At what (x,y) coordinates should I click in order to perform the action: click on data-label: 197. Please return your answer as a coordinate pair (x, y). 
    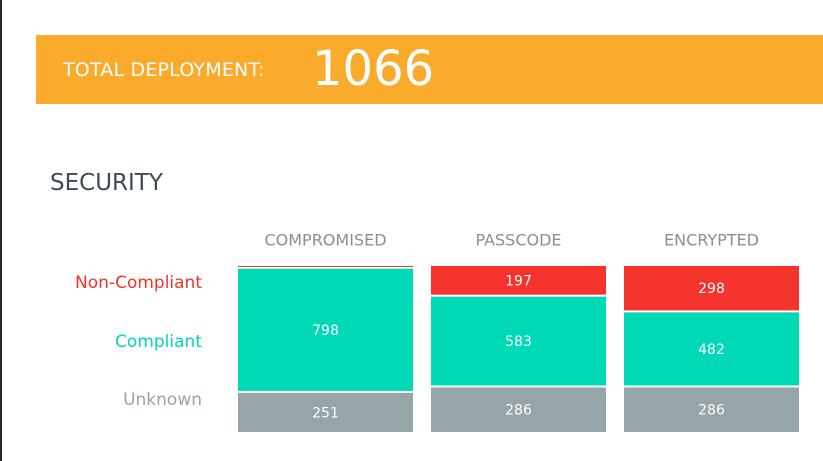
    Looking at the image, I should click on (518, 281).